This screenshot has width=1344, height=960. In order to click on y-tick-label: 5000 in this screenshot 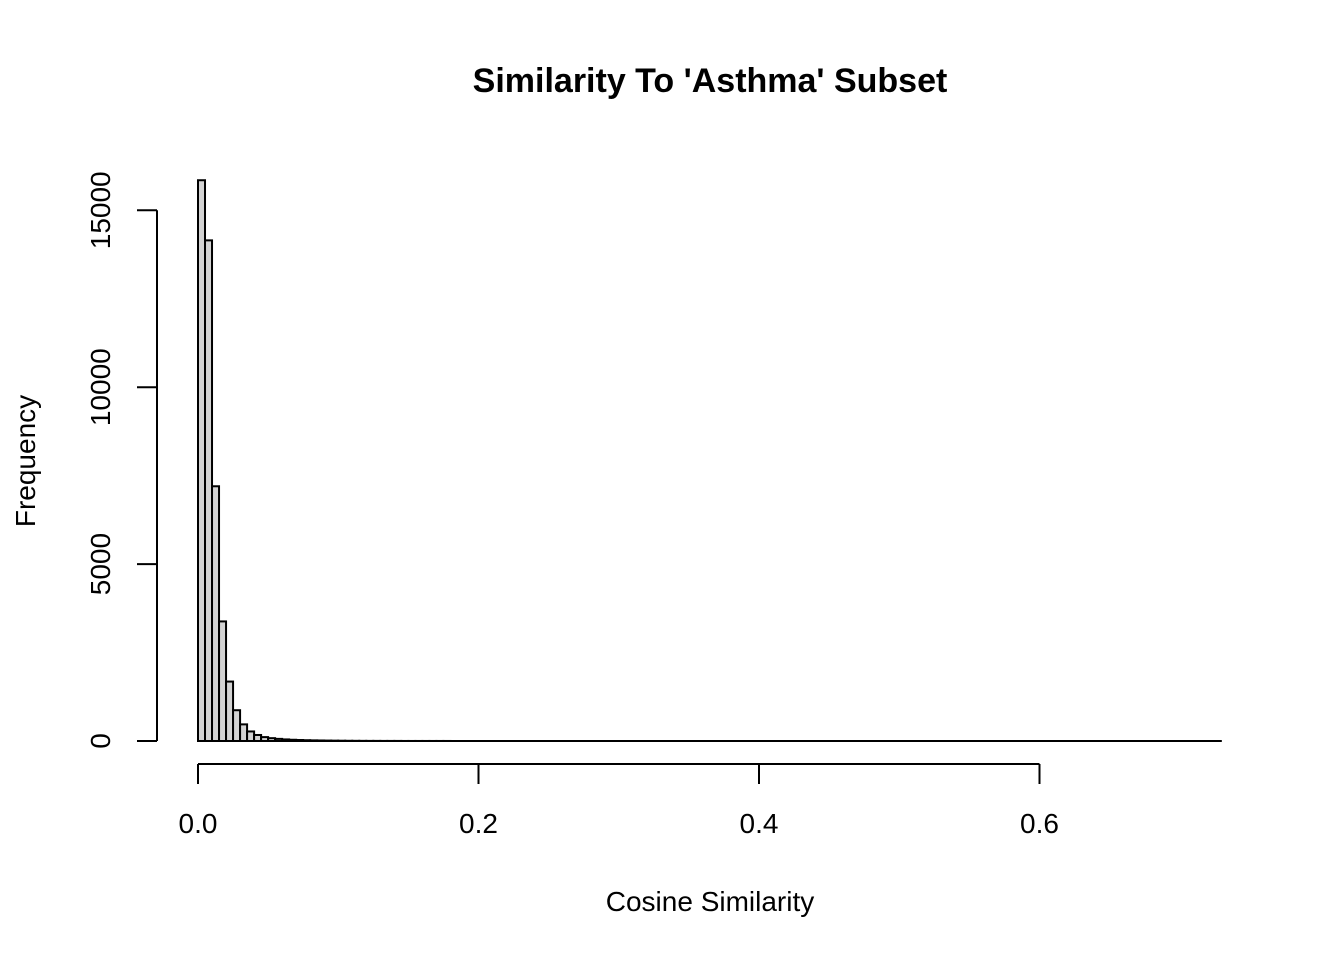, I will do `click(100, 564)`.